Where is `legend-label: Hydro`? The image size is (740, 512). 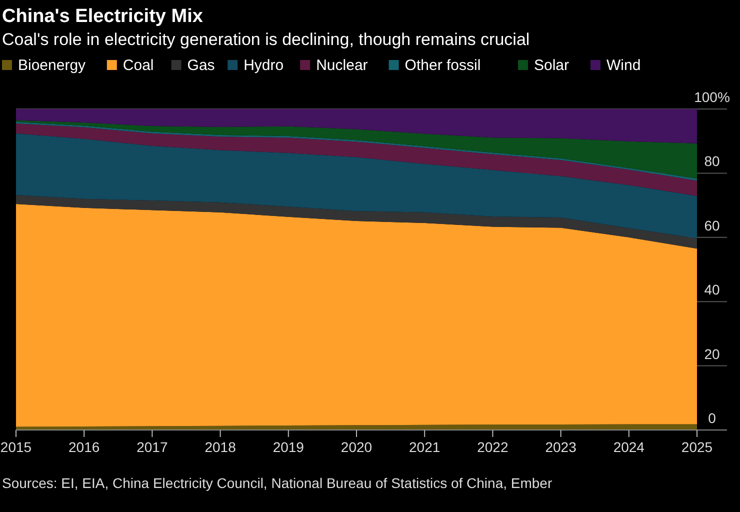
legend-label: Hydro is located at coordinates (264, 65).